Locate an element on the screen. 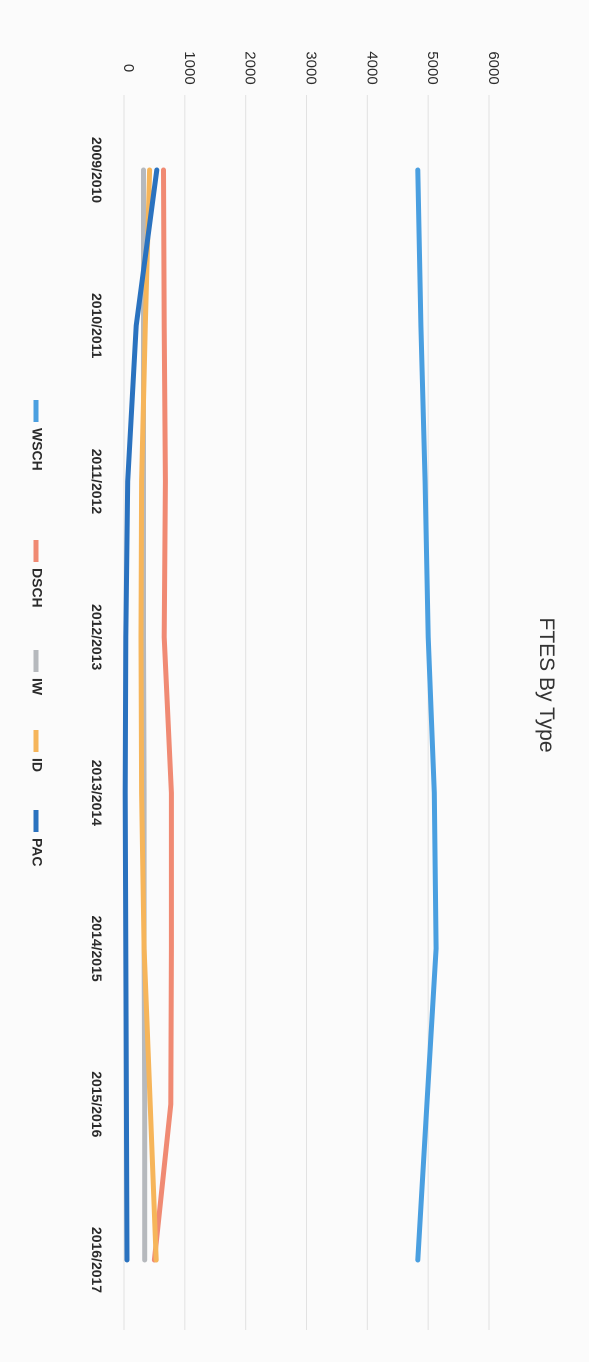 This screenshot has height=1367, width=589. y-tick-label: 5000 is located at coordinates (432, 67).